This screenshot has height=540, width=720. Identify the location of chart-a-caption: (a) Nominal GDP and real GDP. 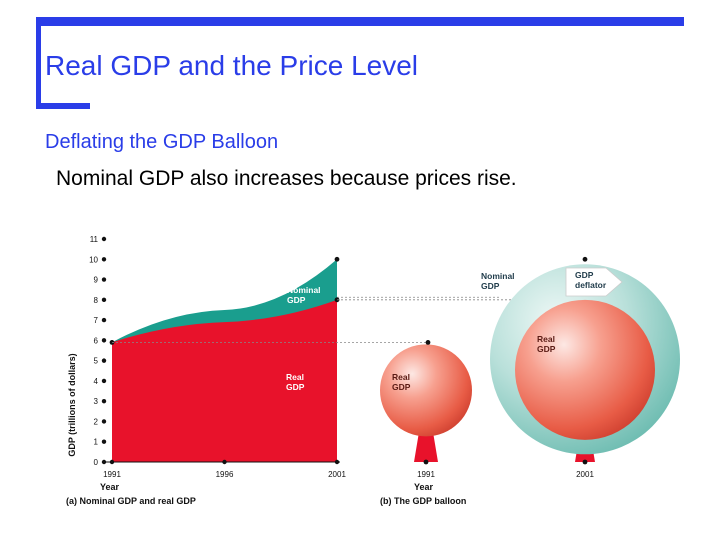
(131, 501).